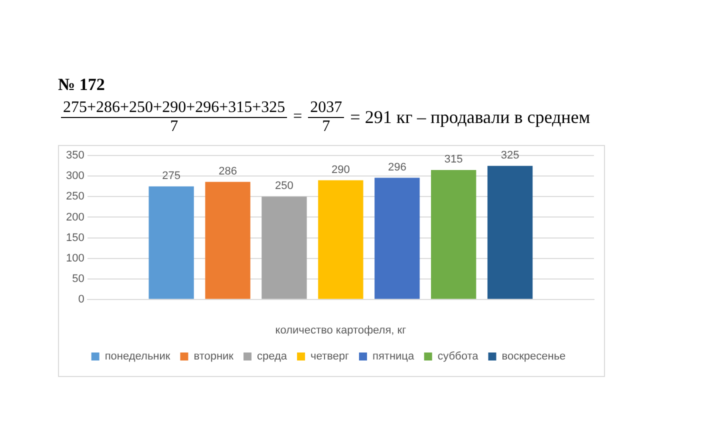 Image resolution: width=720 pixels, height=447 pixels. I want to click on y-tick-label: 50, so click(78, 278).